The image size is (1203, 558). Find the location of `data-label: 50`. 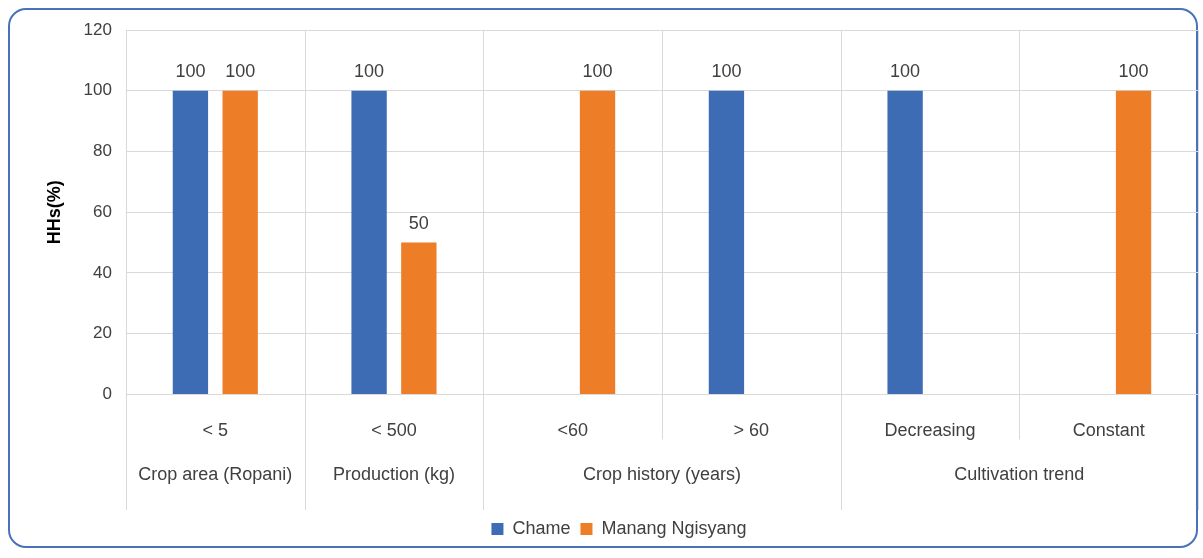

data-label: 50 is located at coordinates (418, 222).